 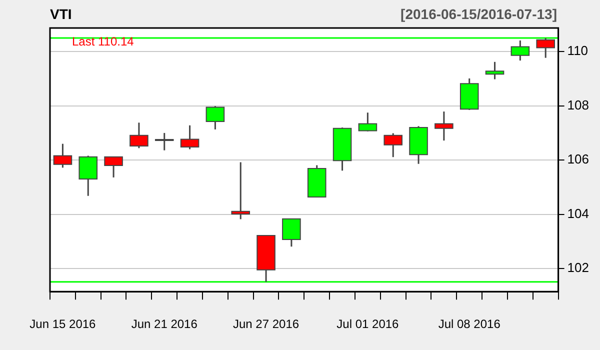 I want to click on x-tick-label: Jul 08 2016, so click(x=469, y=324).